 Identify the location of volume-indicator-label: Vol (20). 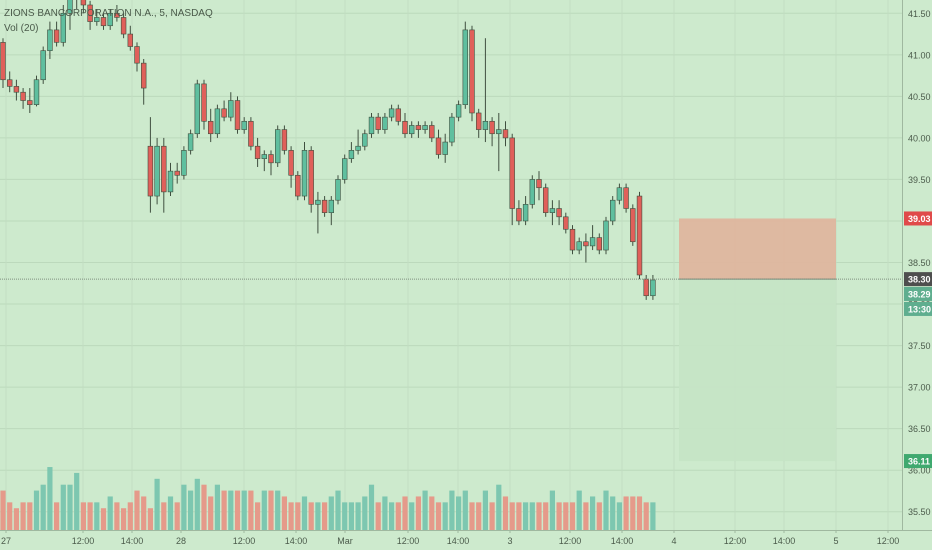
(21, 28).